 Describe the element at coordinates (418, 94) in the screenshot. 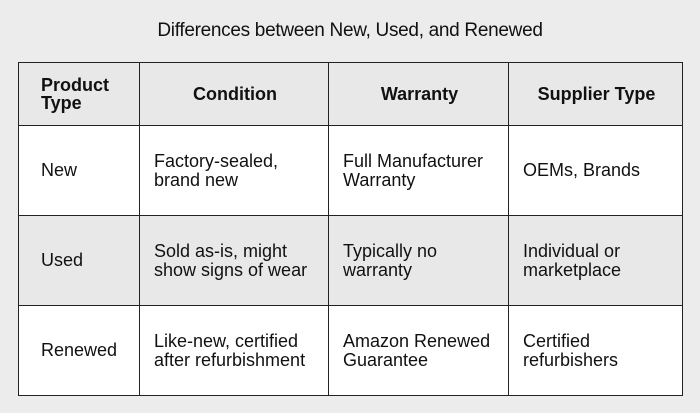

I see `header-warranty: Warranty` at that location.